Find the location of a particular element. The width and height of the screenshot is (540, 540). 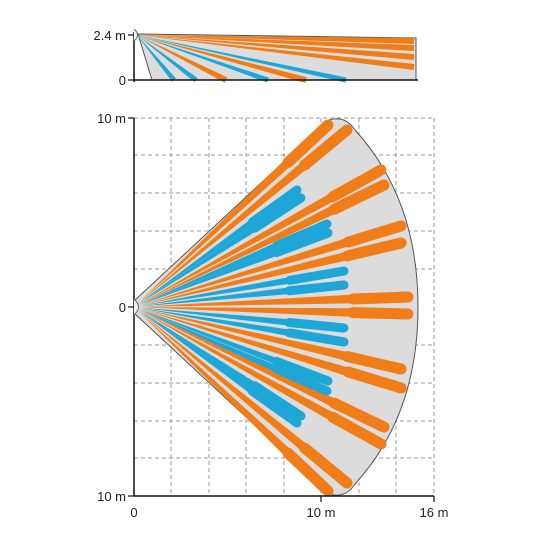

y-label-top: 10 m is located at coordinates (111, 118).